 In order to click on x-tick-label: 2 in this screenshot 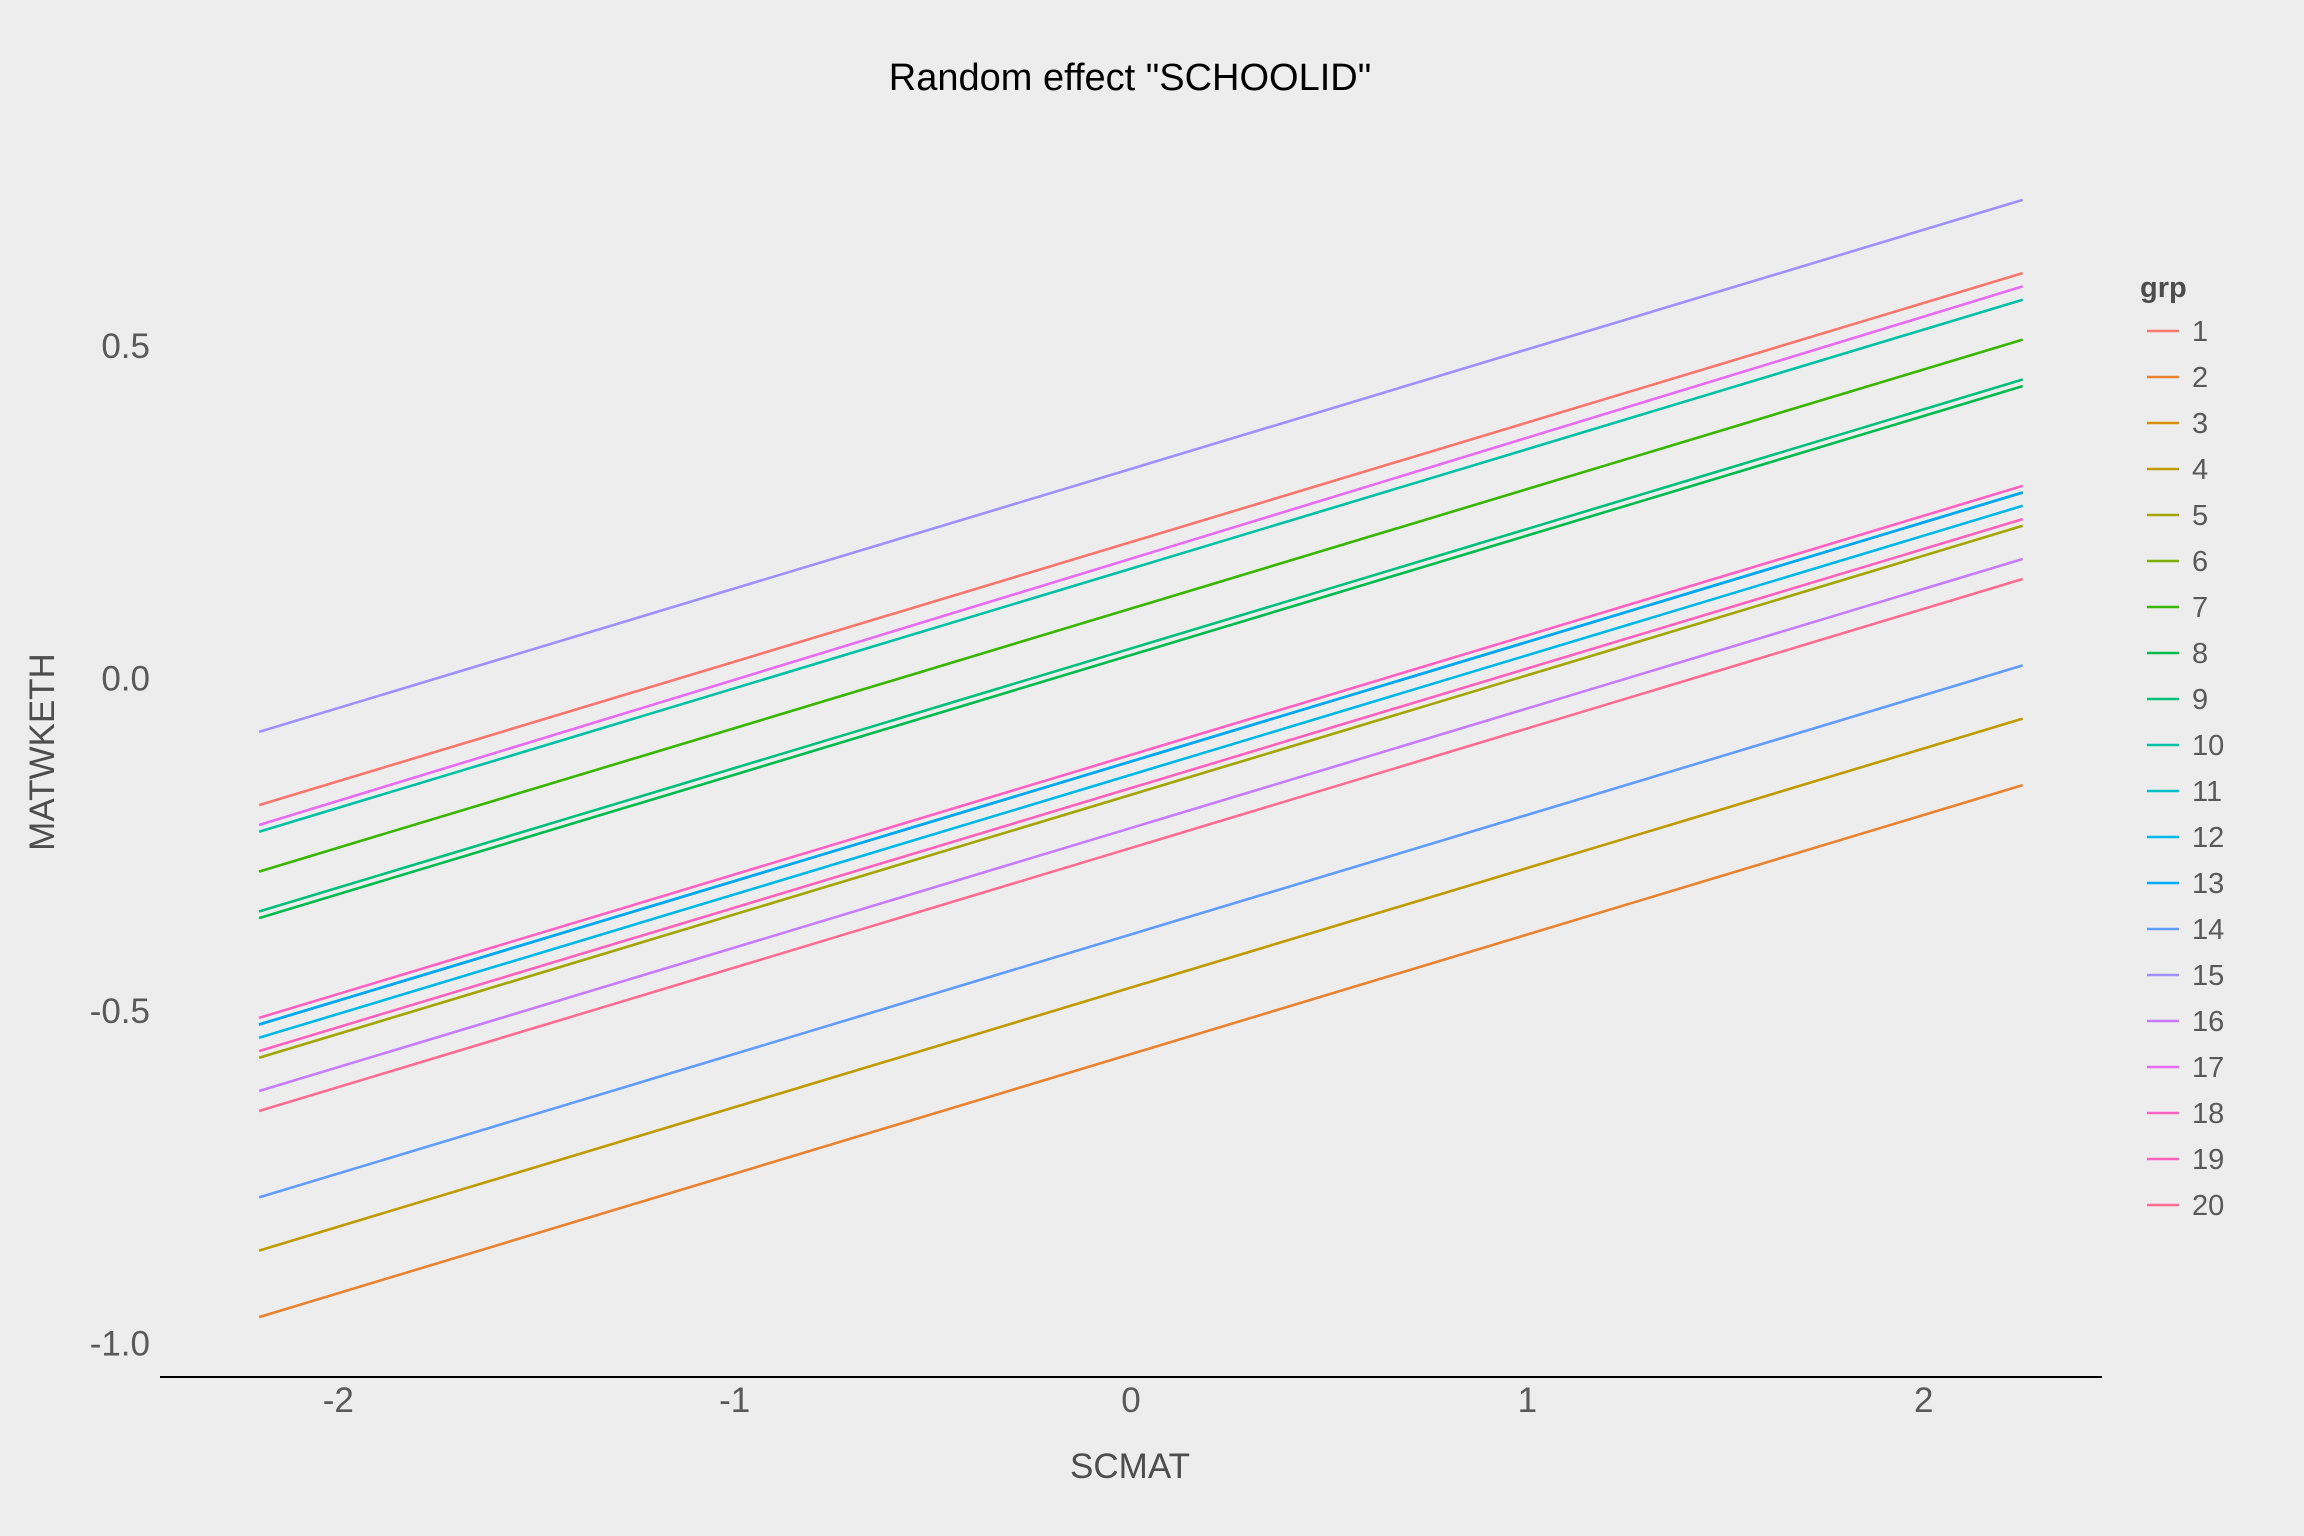, I will do `click(1923, 1400)`.